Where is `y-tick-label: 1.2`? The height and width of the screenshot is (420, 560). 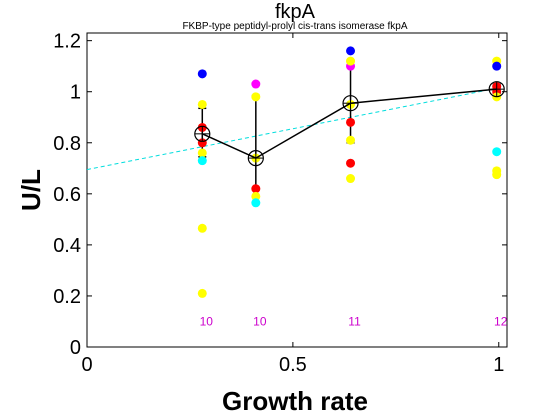
y-tick-label: 1.2 is located at coordinates (67, 42).